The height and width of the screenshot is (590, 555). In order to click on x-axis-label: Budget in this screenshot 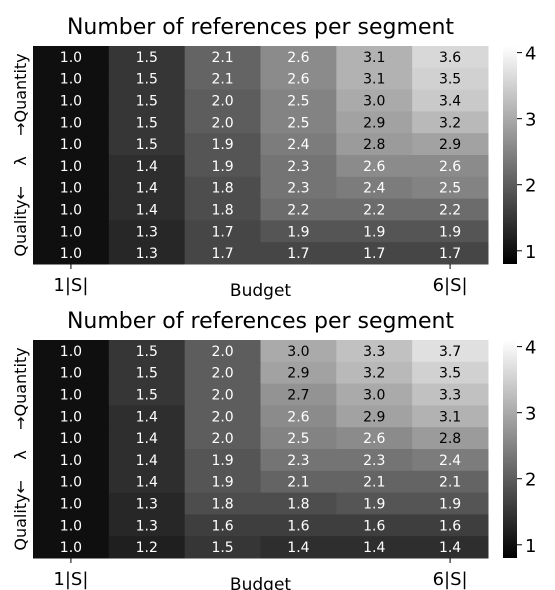, I will do `click(260, 291)`.